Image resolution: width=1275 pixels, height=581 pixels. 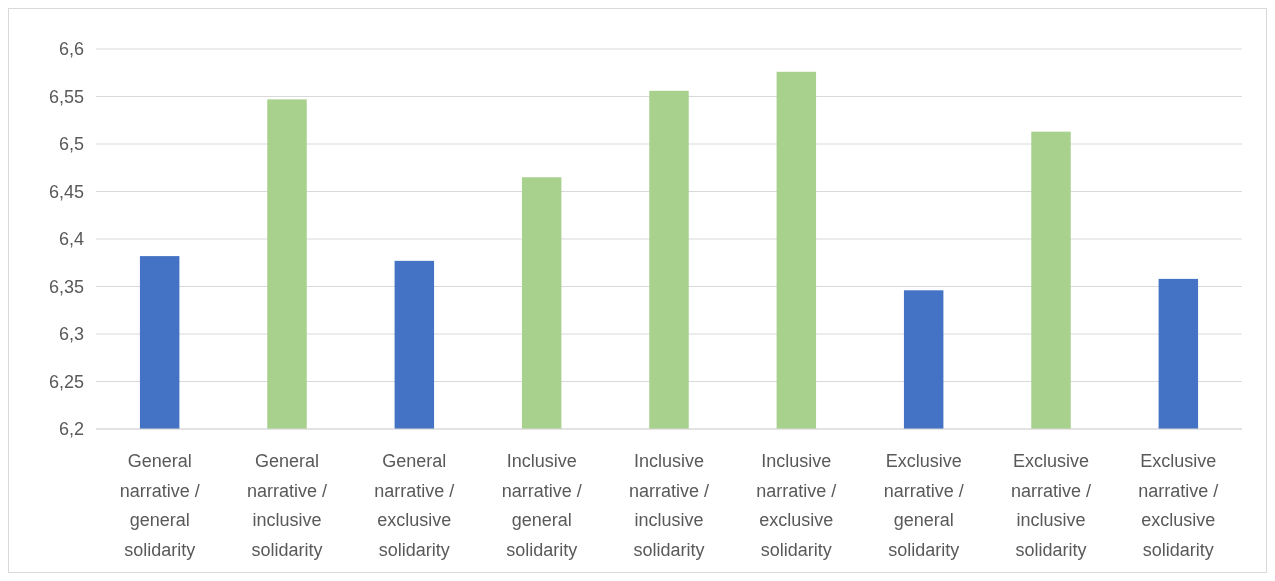 What do you see at coordinates (66, 191) in the screenshot?
I see `y-tick-label: 6,45` at bounding box center [66, 191].